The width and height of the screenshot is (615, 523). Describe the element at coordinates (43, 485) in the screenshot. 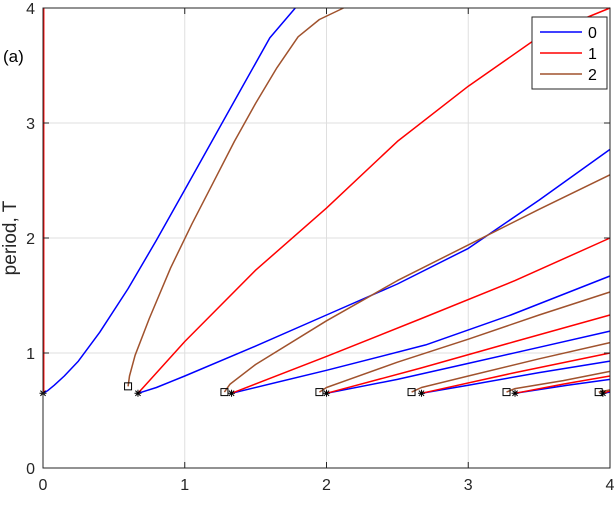

I see `x-tick-label: 0` at that location.